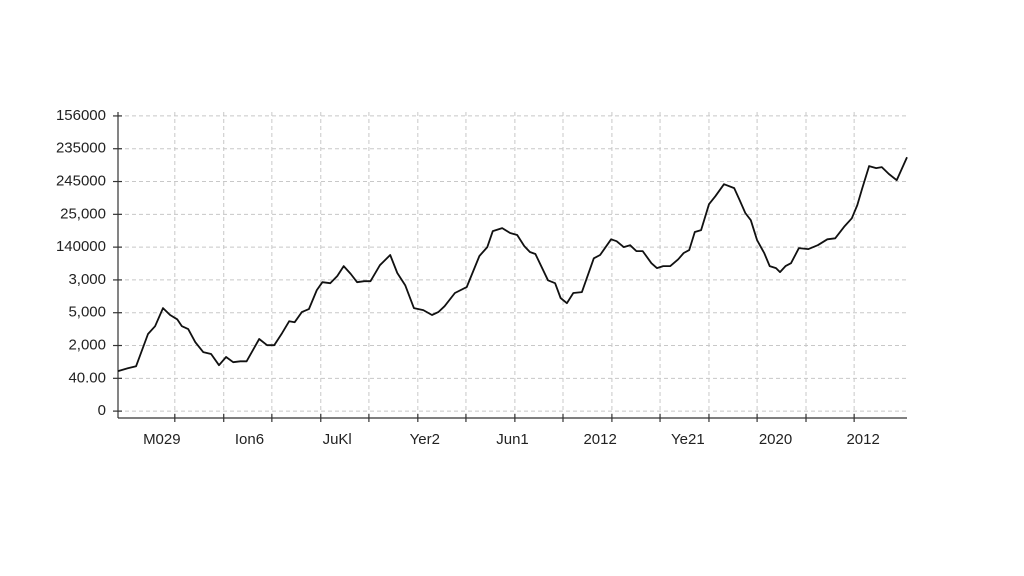 The height and width of the screenshot is (576, 1024). I want to click on y-tick-label: 3,000, so click(87, 279).